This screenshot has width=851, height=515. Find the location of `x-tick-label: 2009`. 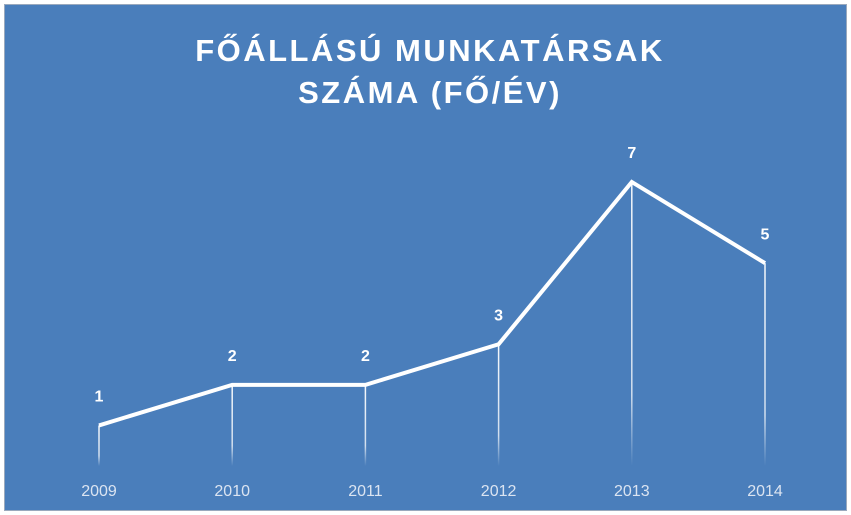

x-tick-label: 2009 is located at coordinates (99, 491).